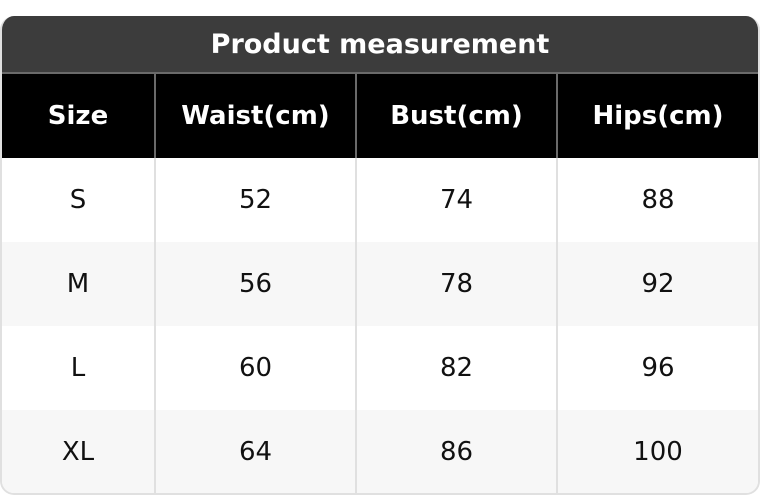 This screenshot has width=760, height=496. Describe the element at coordinates (657, 284) in the screenshot. I see `cell-hips: 92` at that location.